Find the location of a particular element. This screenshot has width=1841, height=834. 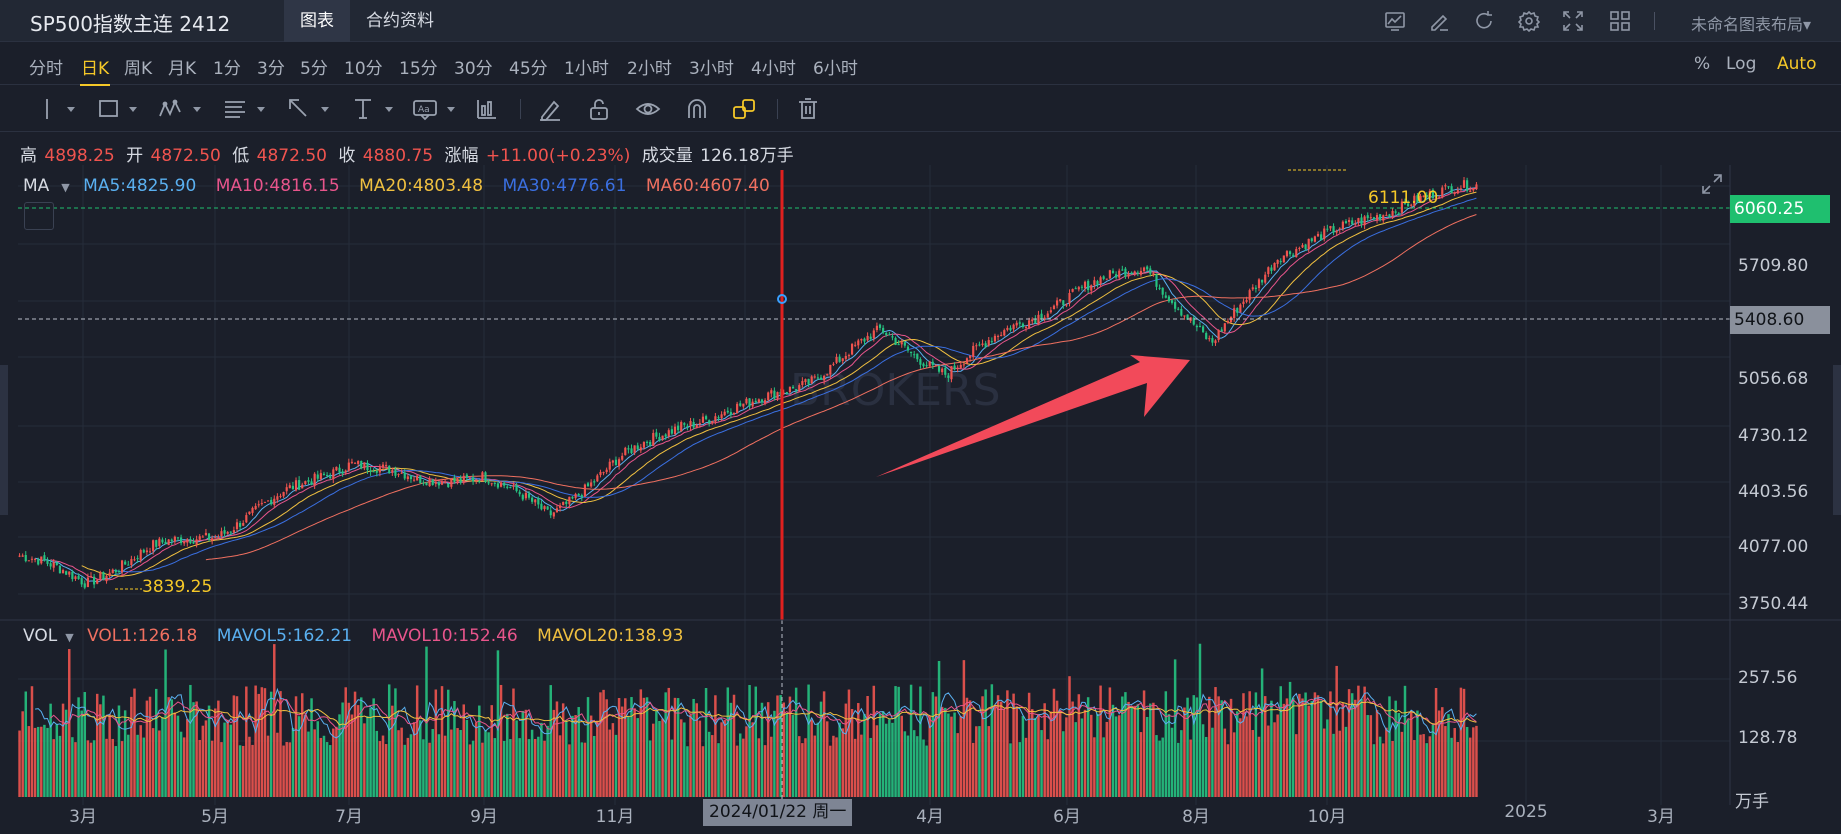

fib-tool-icon is located at coordinates (235, 109).